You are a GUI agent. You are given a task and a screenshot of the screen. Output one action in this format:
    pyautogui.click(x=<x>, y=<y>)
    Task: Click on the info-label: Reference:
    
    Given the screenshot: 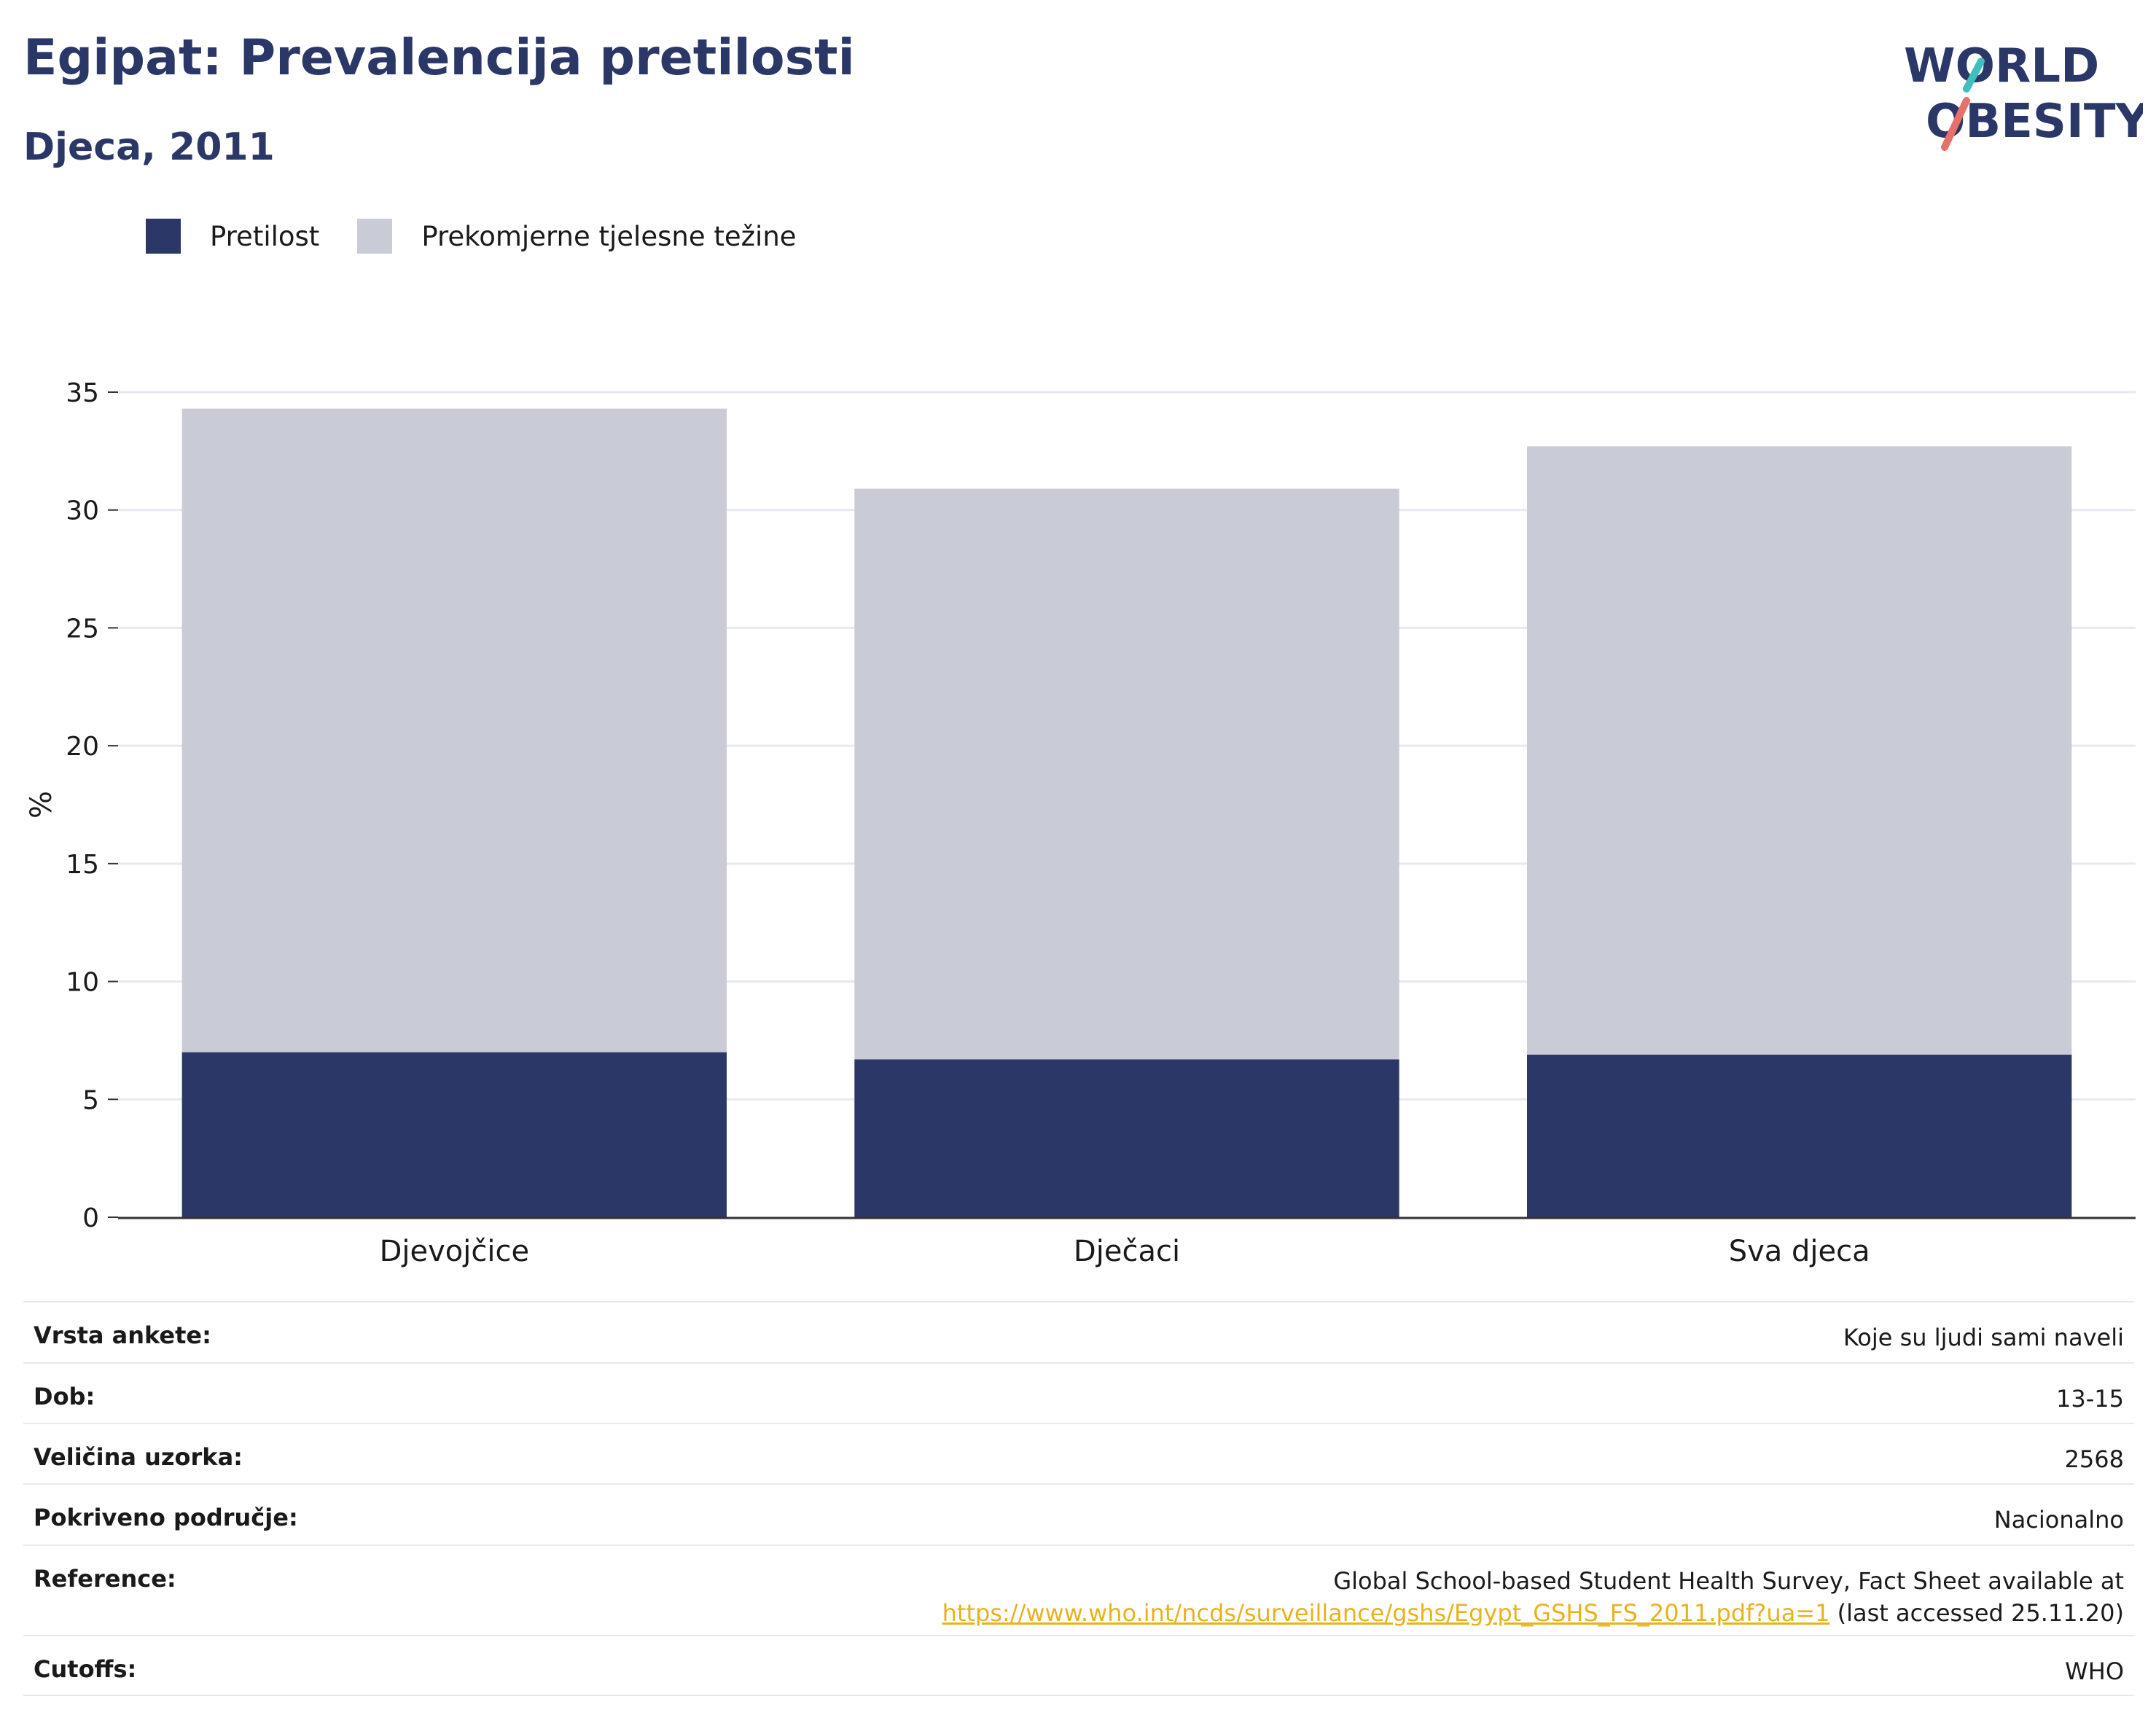 What is the action you would take?
    pyautogui.click(x=105, y=1579)
    